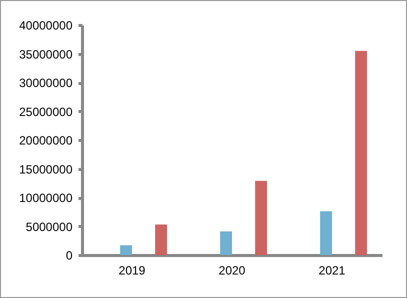  Describe the element at coordinates (69, 255) in the screenshot. I see `y-tick-label: 0` at that location.